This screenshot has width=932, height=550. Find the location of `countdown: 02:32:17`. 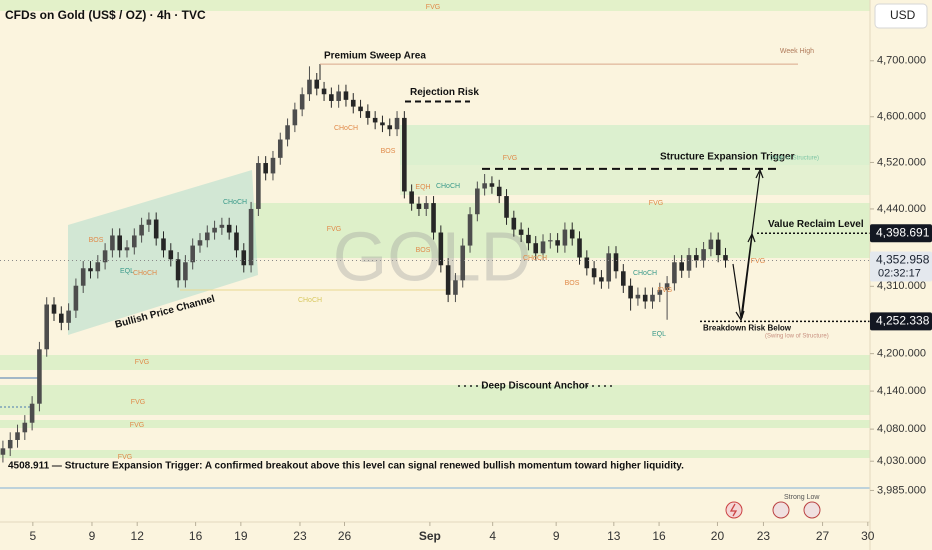

countdown: 02:32:17 is located at coordinates (899, 273).